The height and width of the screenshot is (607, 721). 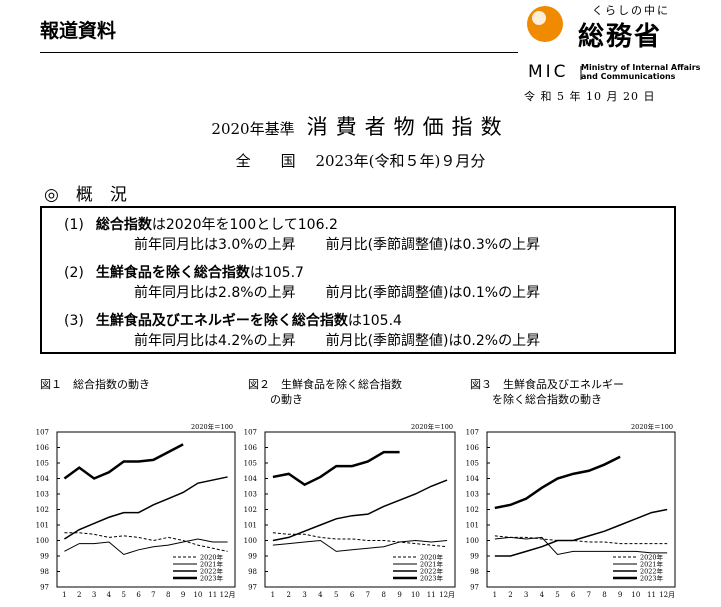 I want to click on y-tick-label: 102, so click(x=472, y=510).